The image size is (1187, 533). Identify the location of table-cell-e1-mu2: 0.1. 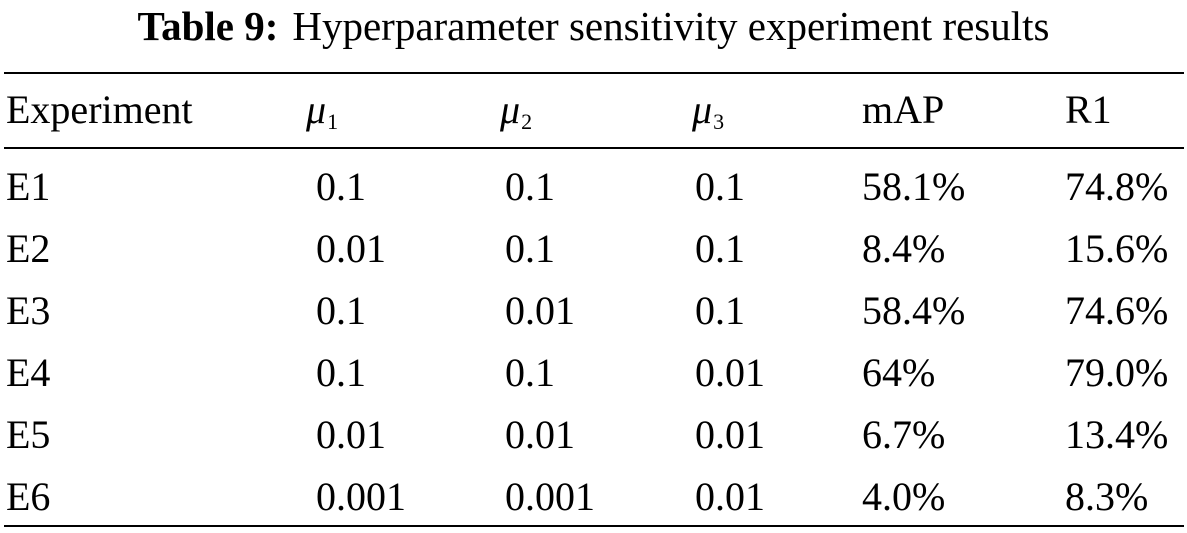
(530, 186).